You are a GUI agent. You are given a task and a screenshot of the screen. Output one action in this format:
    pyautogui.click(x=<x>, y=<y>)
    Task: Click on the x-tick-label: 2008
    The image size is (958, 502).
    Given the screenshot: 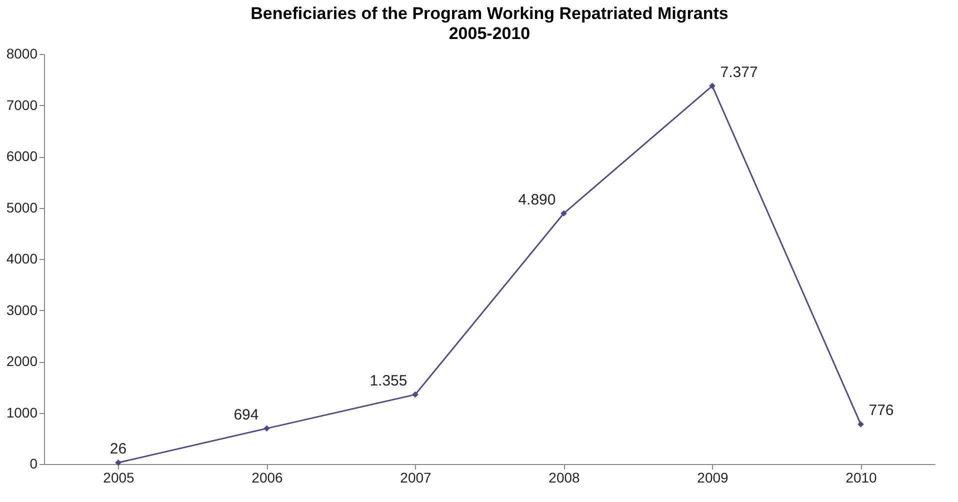 What is the action you would take?
    pyautogui.click(x=564, y=478)
    